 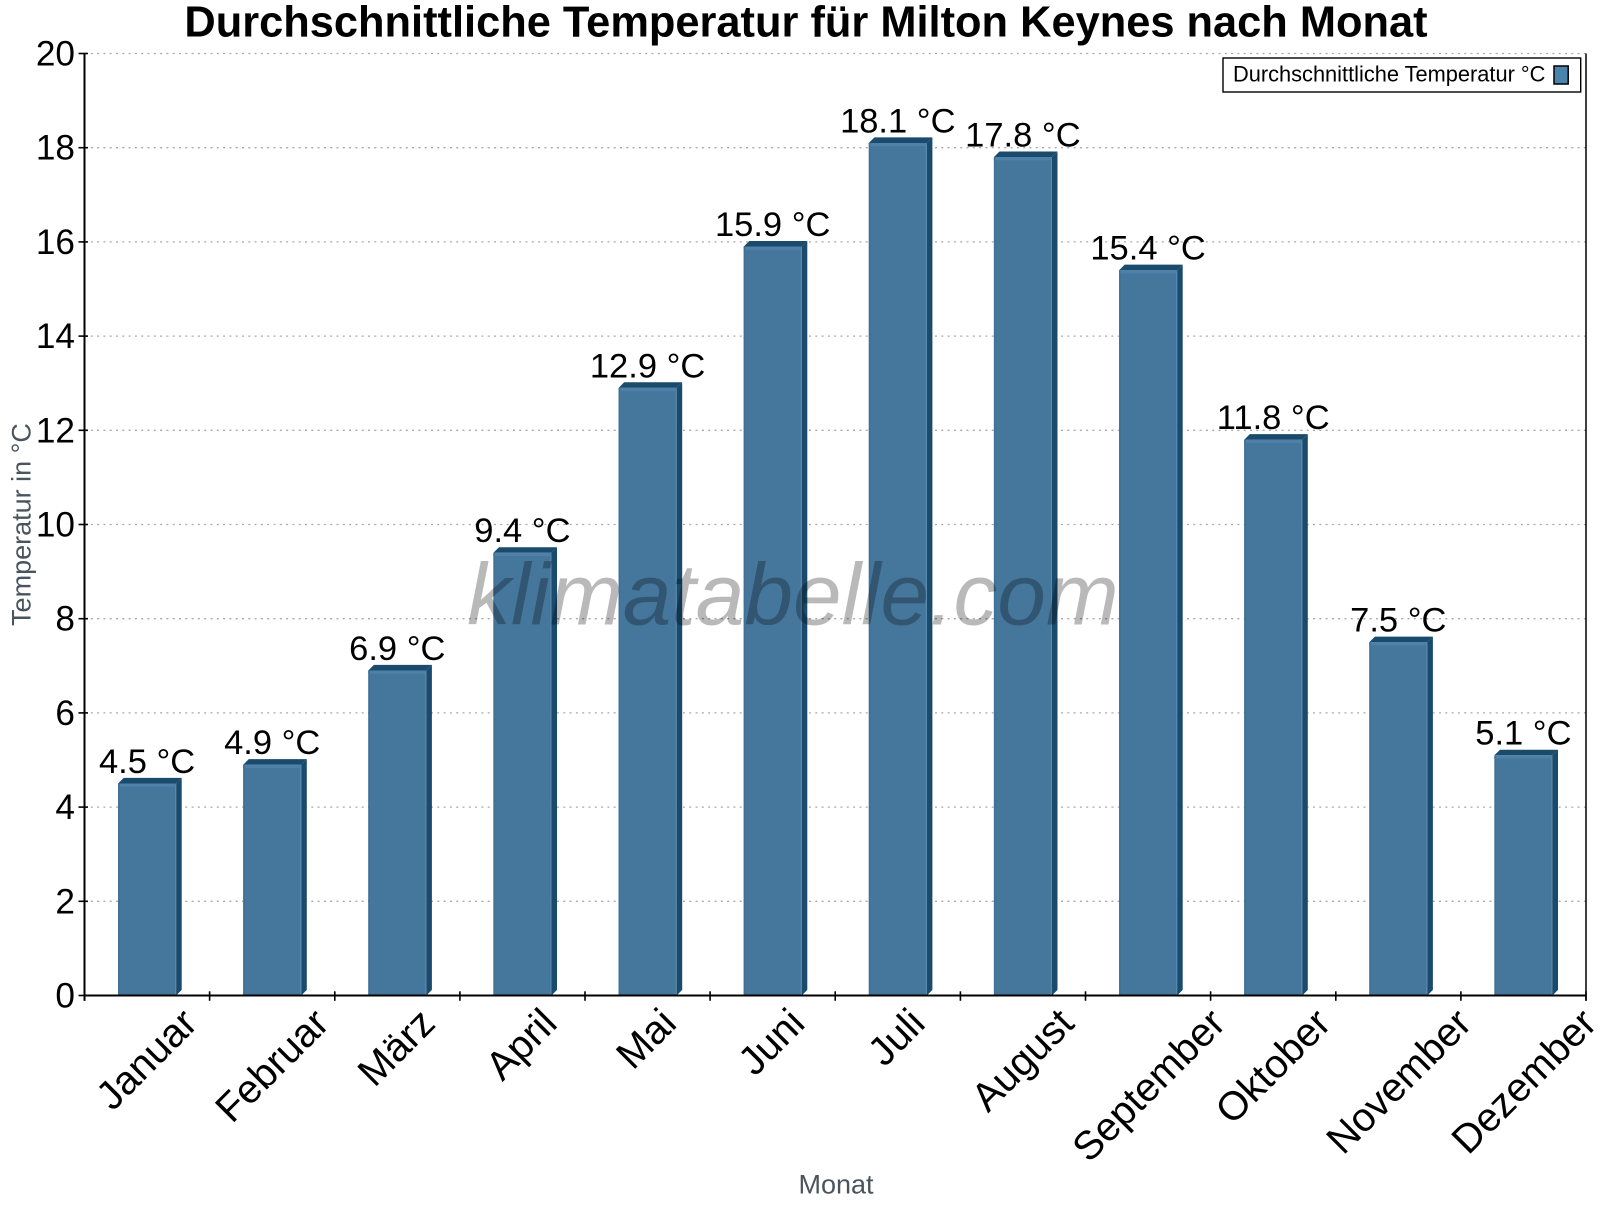 I want to click on svg-text: 4, so click(x=65, y=807).